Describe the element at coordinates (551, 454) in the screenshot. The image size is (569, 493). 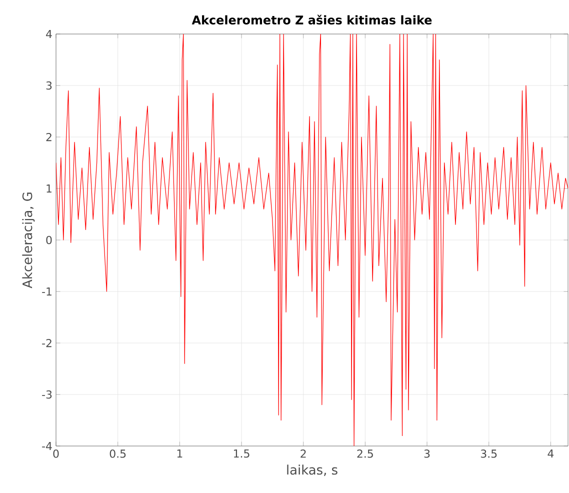
I see `x-tick-label: 4` at that location.